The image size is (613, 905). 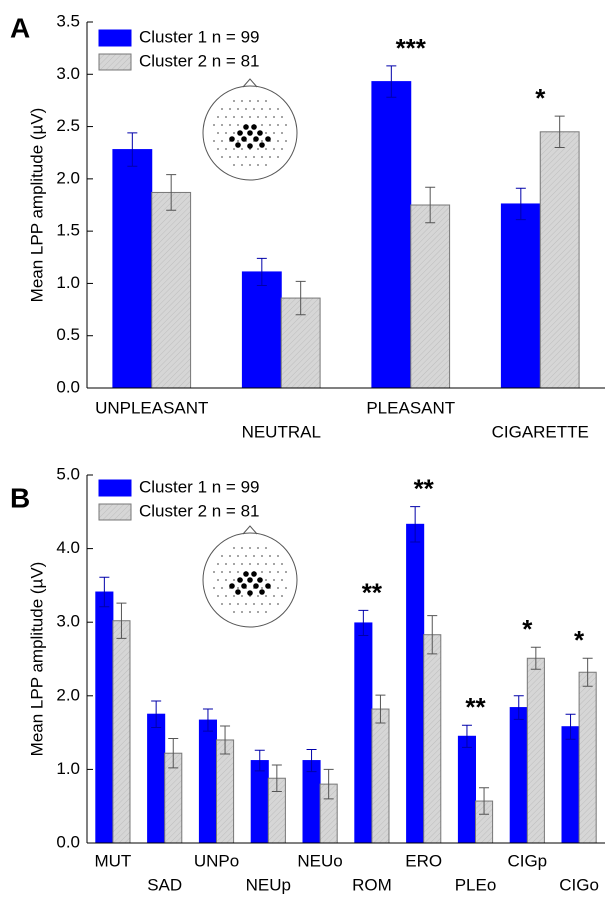 What do you see at coordinates (68, 547) in the screenshot?
I see `y-tick-label: 4.0` at bounding box center [68, 547].